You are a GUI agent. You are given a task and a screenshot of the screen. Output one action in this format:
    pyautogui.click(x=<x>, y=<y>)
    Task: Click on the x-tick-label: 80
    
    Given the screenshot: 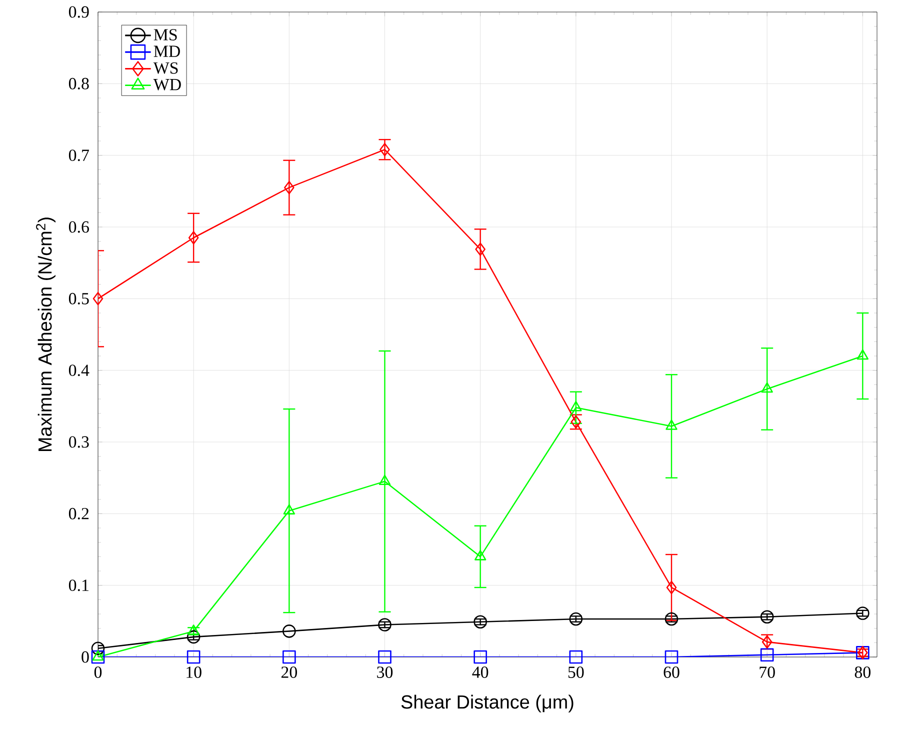 What is the action you would take?
    pyautogui.click(x=862, y=672)
    